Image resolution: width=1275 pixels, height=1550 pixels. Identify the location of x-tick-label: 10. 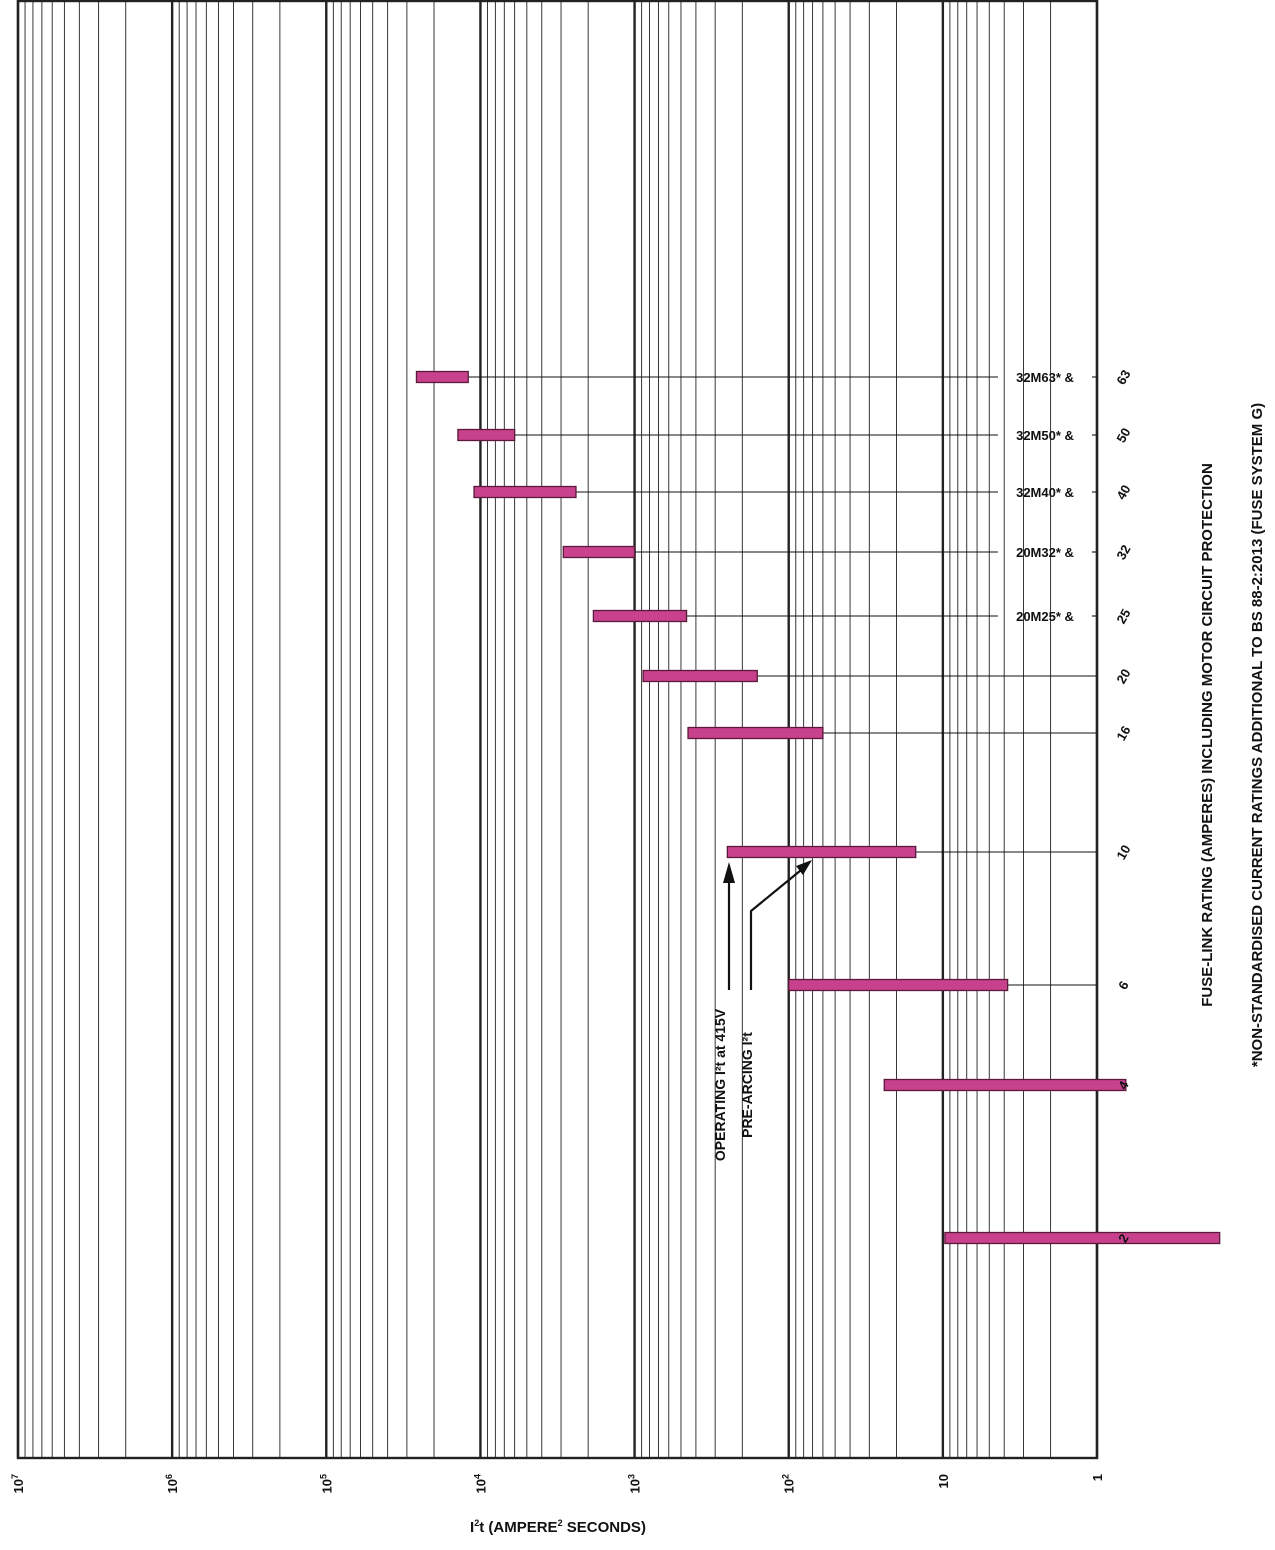
(943, 1481).